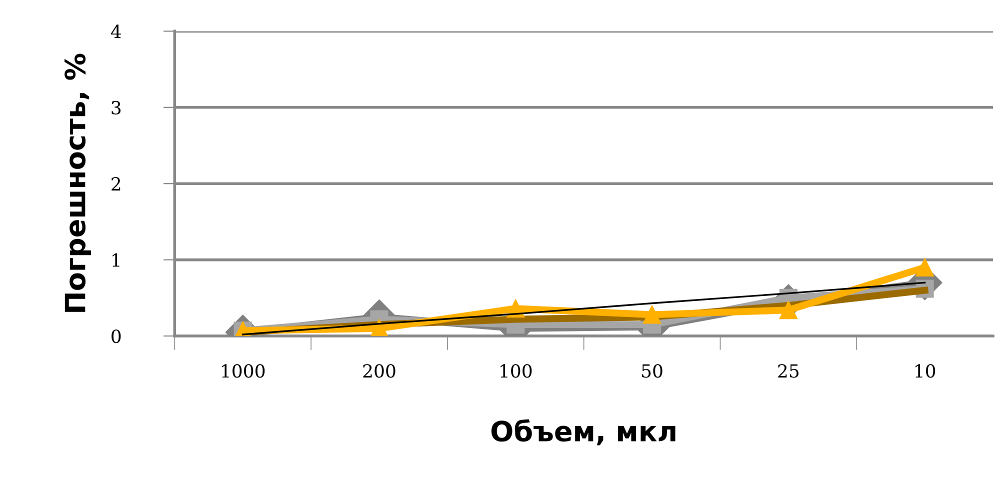 The height and width of the screenshot is (480, 998). I want to click on x-tick-label: 25, so click(788, 371).